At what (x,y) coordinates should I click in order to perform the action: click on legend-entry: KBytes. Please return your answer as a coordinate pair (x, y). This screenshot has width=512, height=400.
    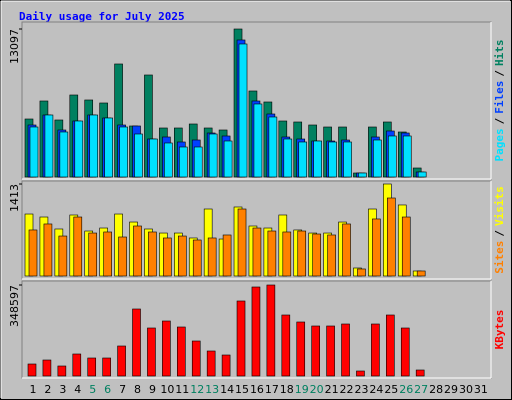
    Looking at the image, I should click on (499, 330).